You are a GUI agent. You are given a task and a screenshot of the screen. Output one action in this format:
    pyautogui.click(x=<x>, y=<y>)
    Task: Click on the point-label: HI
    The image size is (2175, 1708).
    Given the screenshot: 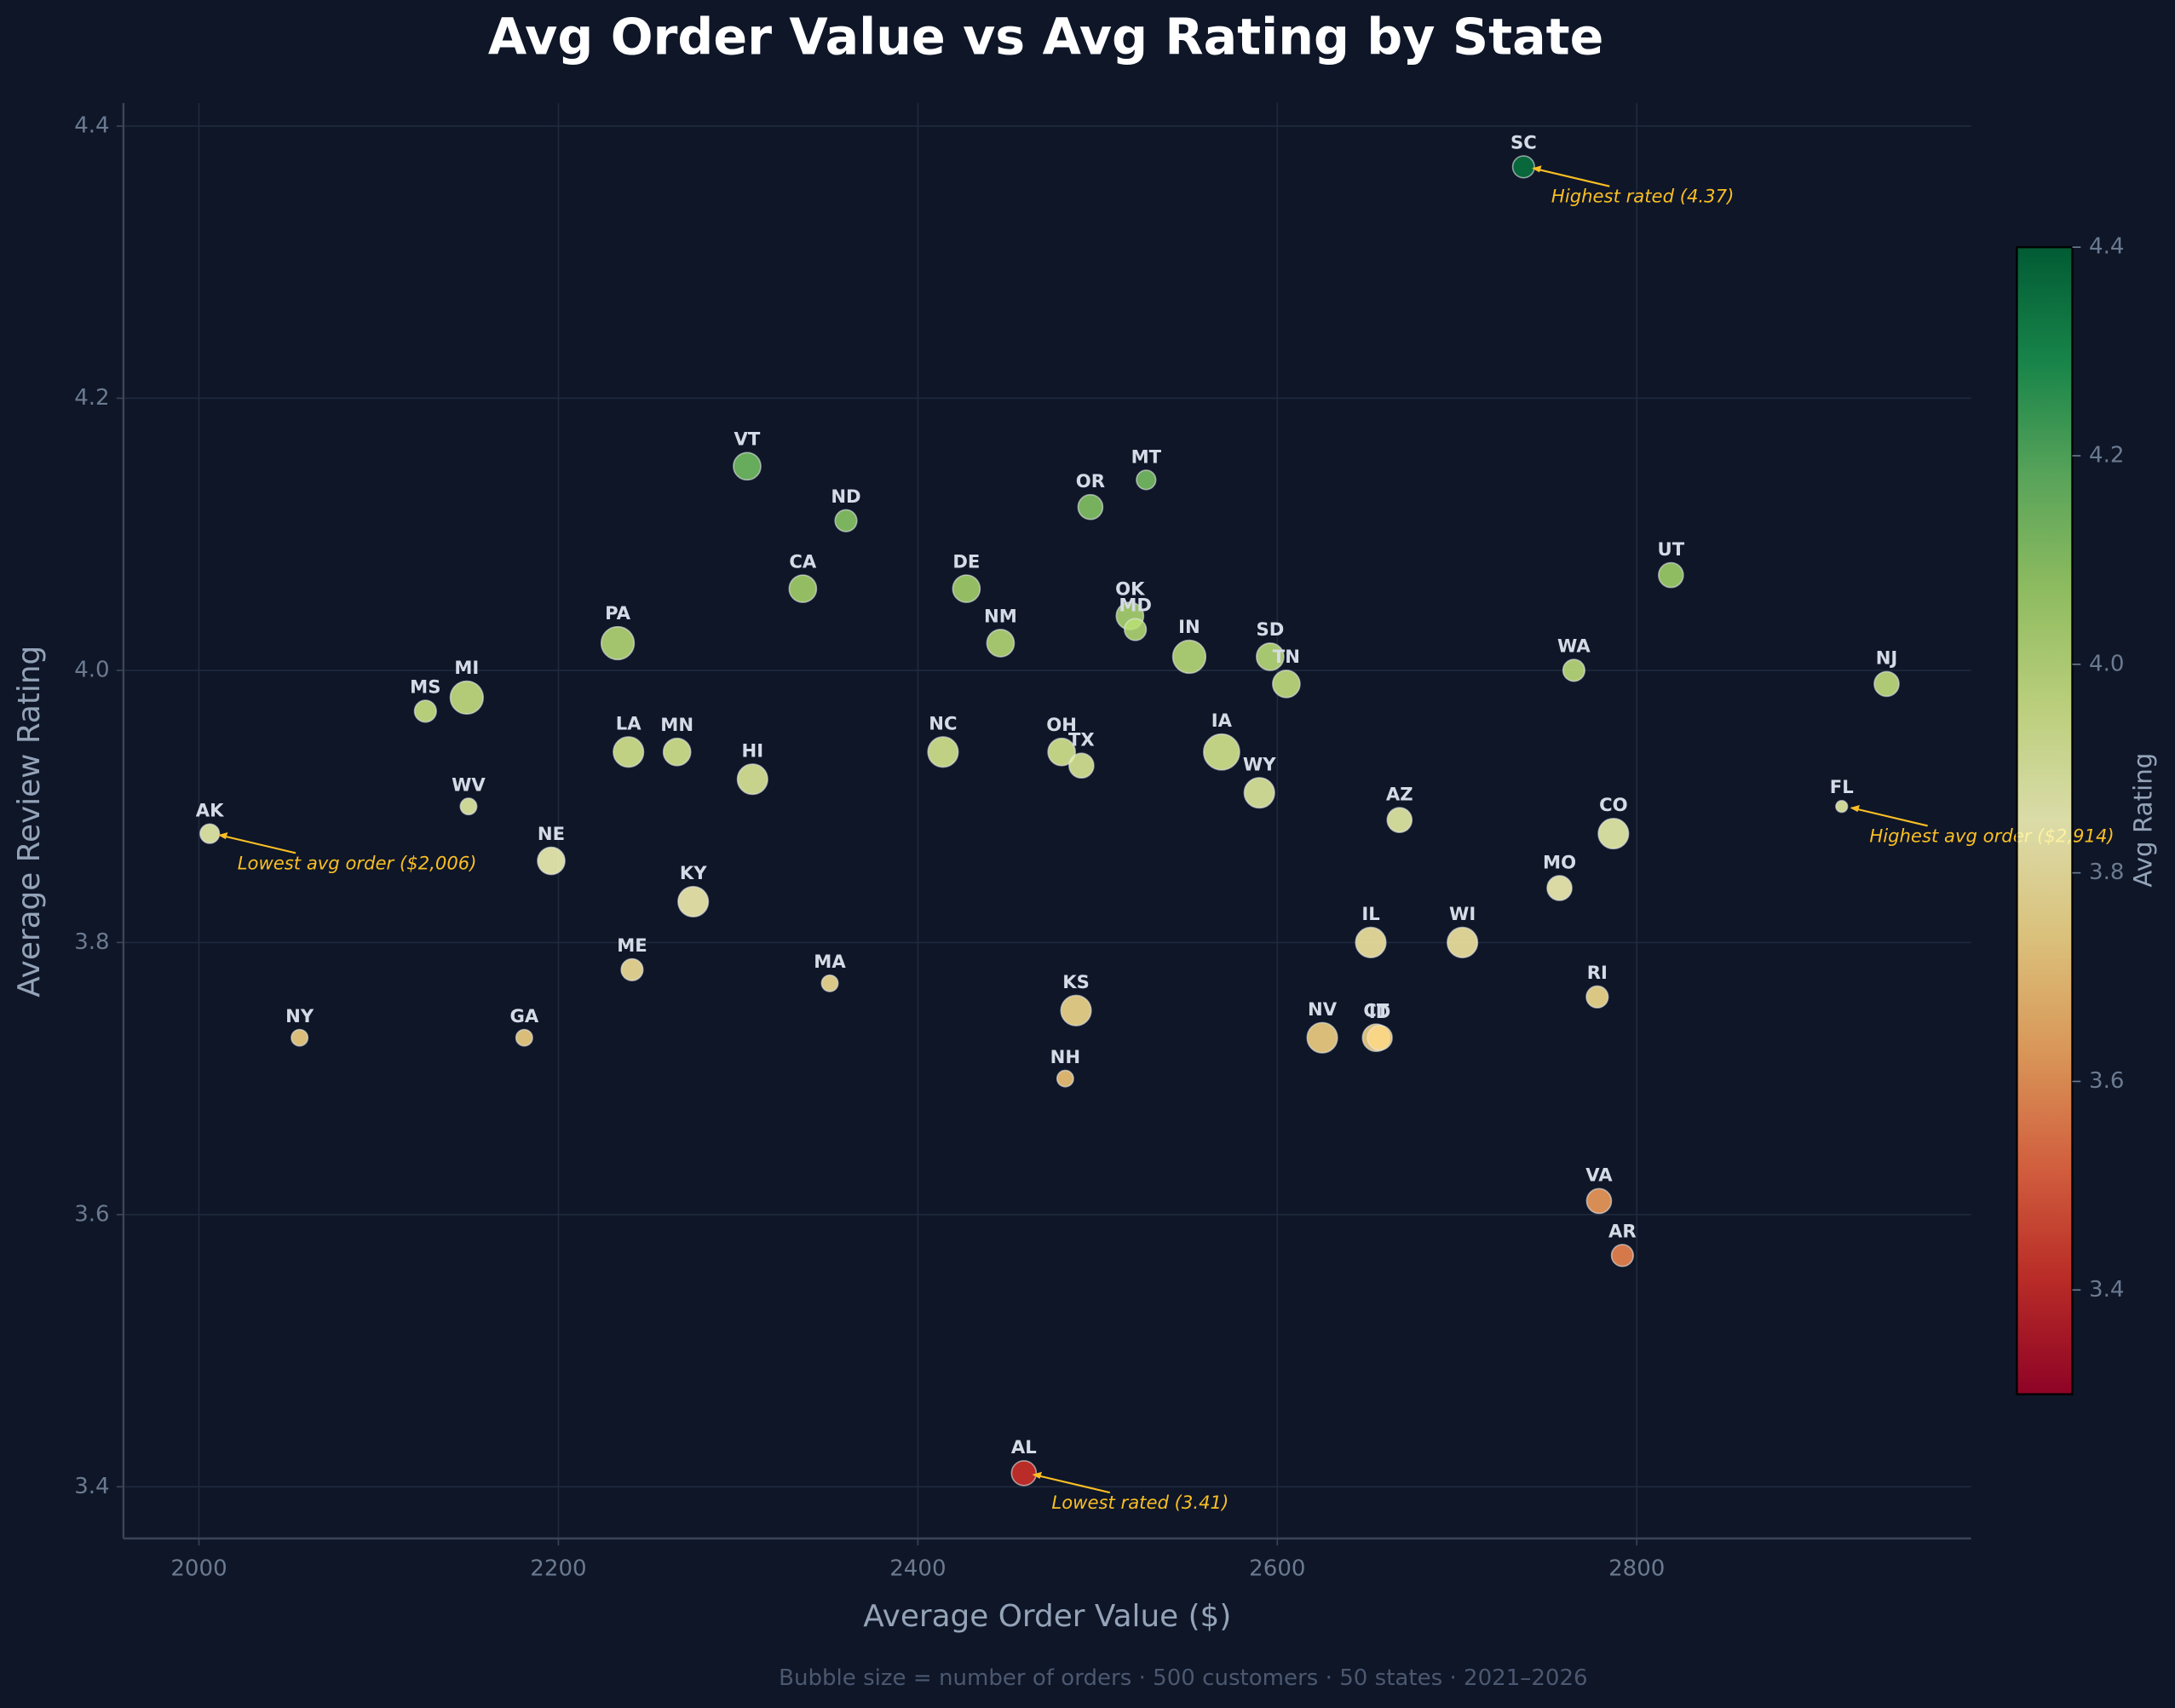 What is the action you would take?
    pyautogui.click(x=753, y=750)
    